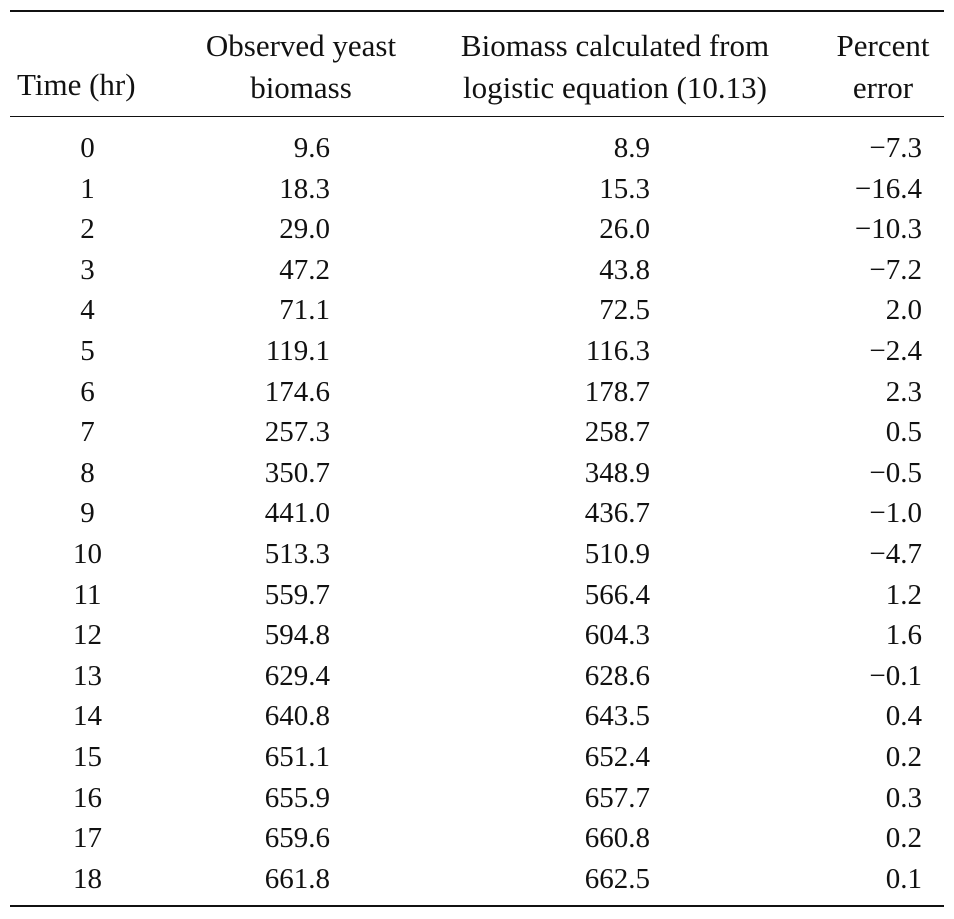  I want to click on cell-time: 13, so click(87, 675).